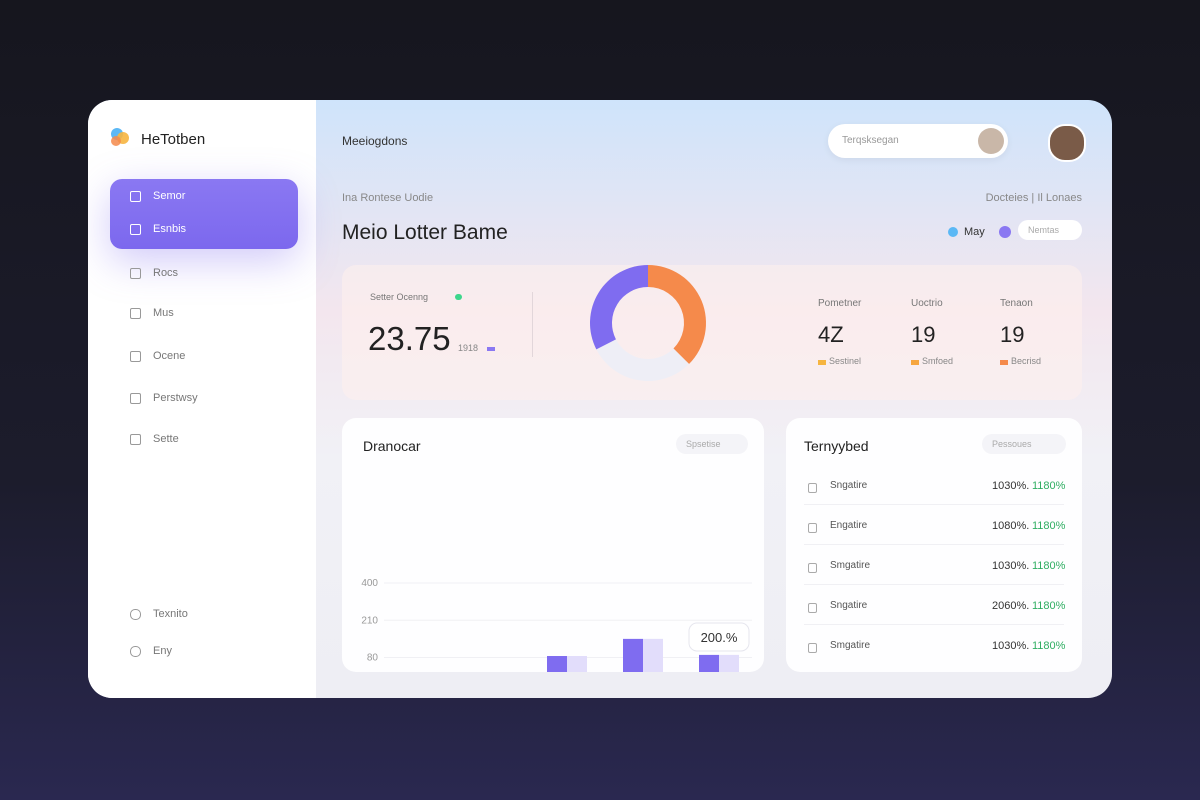 The width and height of the screenshot is (1200, 800). I want to click on stat-label: Uoctrio, so click(927, 303).